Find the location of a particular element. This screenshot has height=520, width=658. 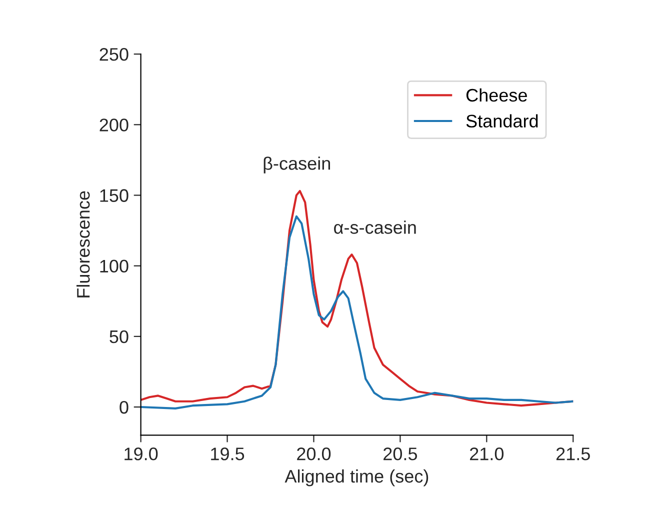

legend-label: Cheese is located at coordinates (496, 95).